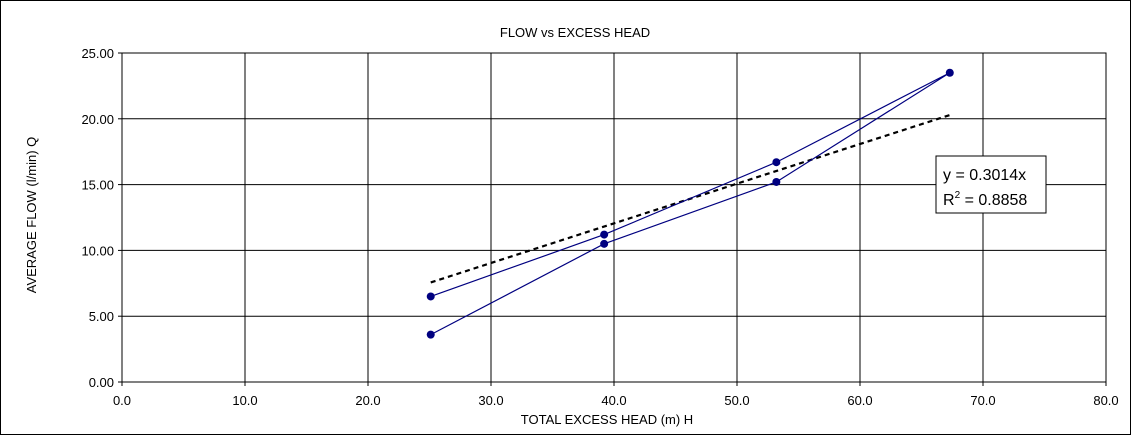  I want to click on x-tick-label: 50.0, so click(736, 400).